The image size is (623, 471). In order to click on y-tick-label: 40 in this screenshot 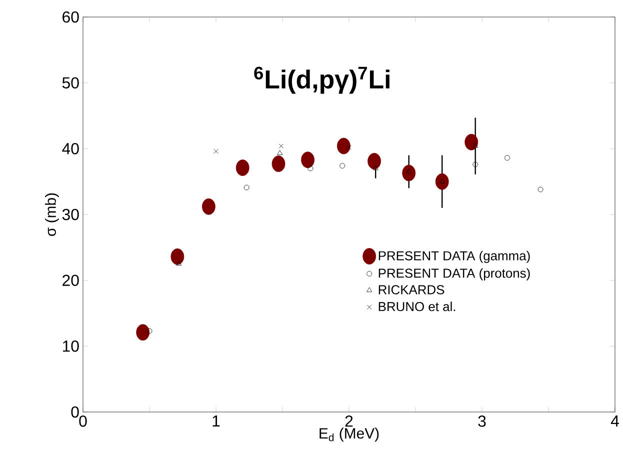, I will do `click(70, 148)`.